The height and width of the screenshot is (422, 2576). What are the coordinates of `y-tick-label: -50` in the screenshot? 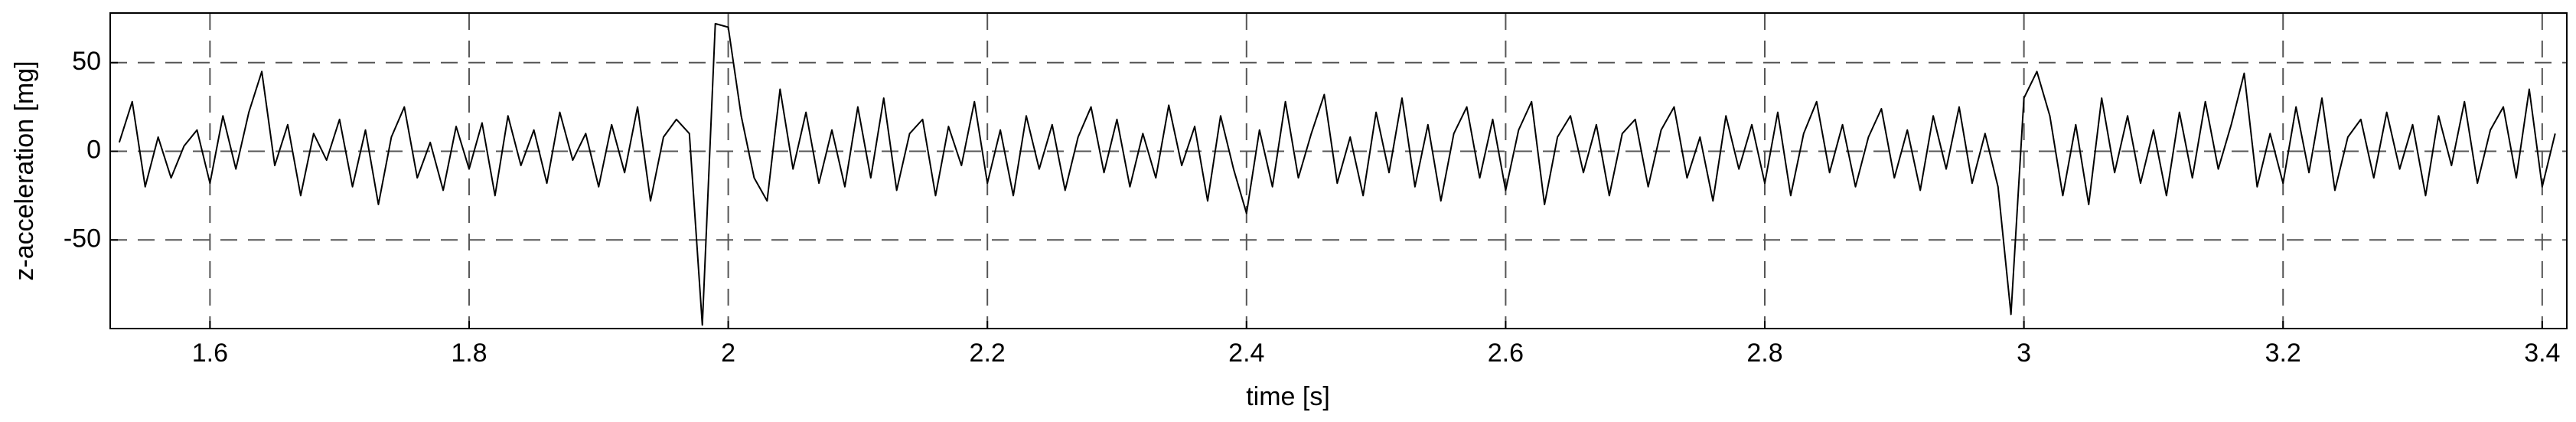 It's located at (82, 238).